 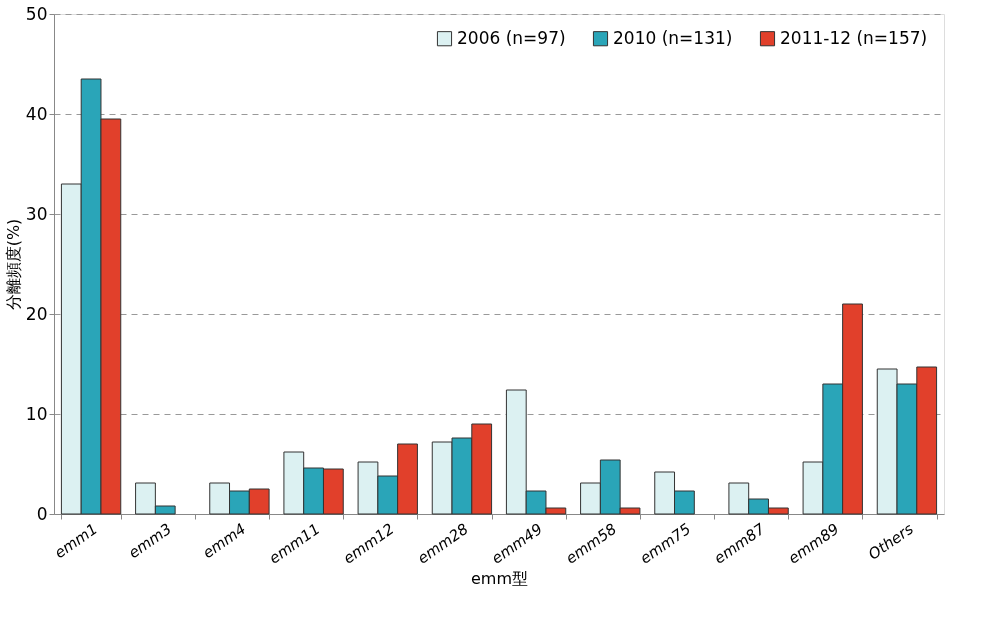 I want to click on x-axis-title: emm型, so click(x=499, y=578).